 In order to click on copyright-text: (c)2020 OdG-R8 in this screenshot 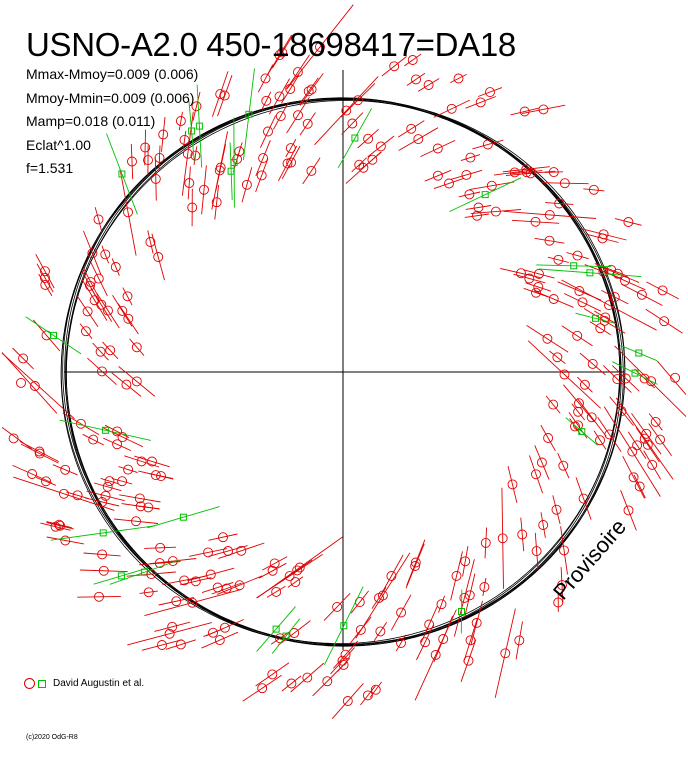, I will do `click(52, 737)`.